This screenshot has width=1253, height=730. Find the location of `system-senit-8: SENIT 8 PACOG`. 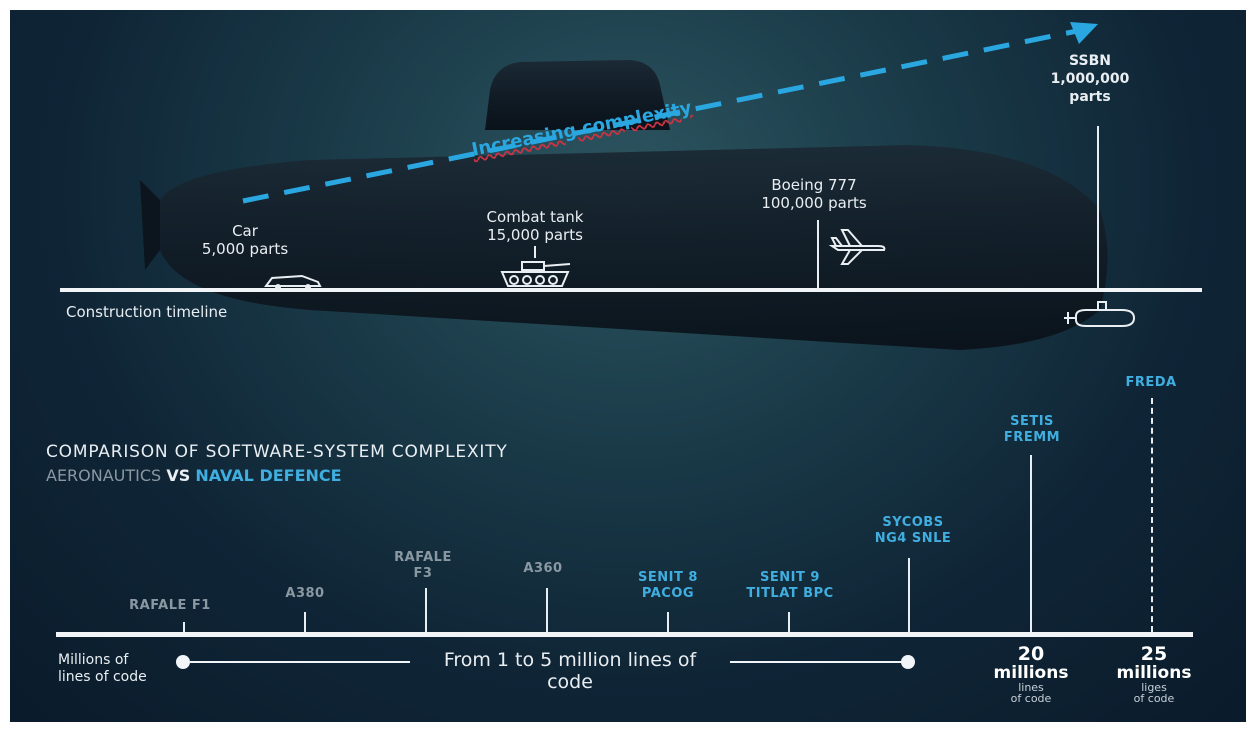

system-senit-8: SENIT 8 PACOG is located at coordinates (668, 586).